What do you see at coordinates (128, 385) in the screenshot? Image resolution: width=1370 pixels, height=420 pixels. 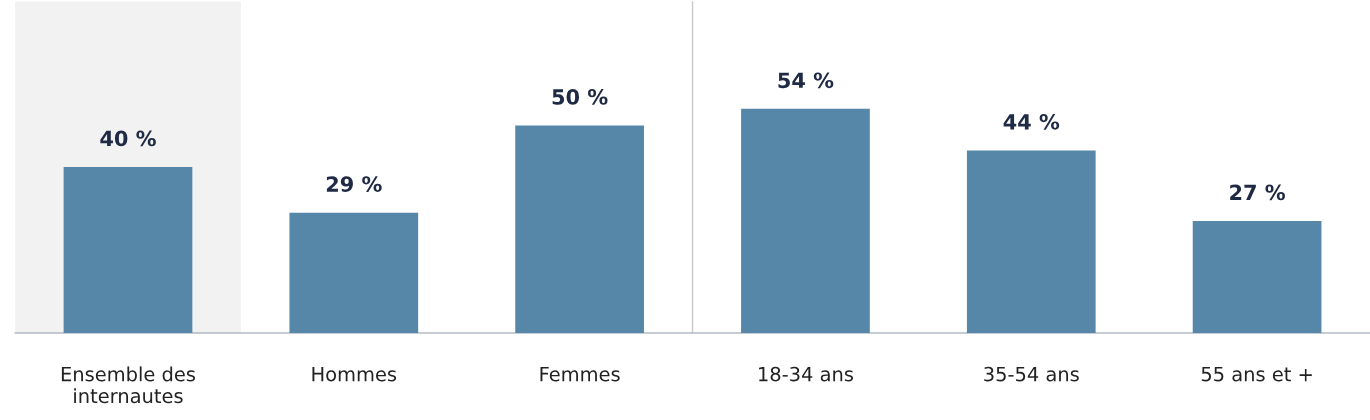 I see `x-tick-label: Ensemble des internautes` at bounding box center [128, 385].